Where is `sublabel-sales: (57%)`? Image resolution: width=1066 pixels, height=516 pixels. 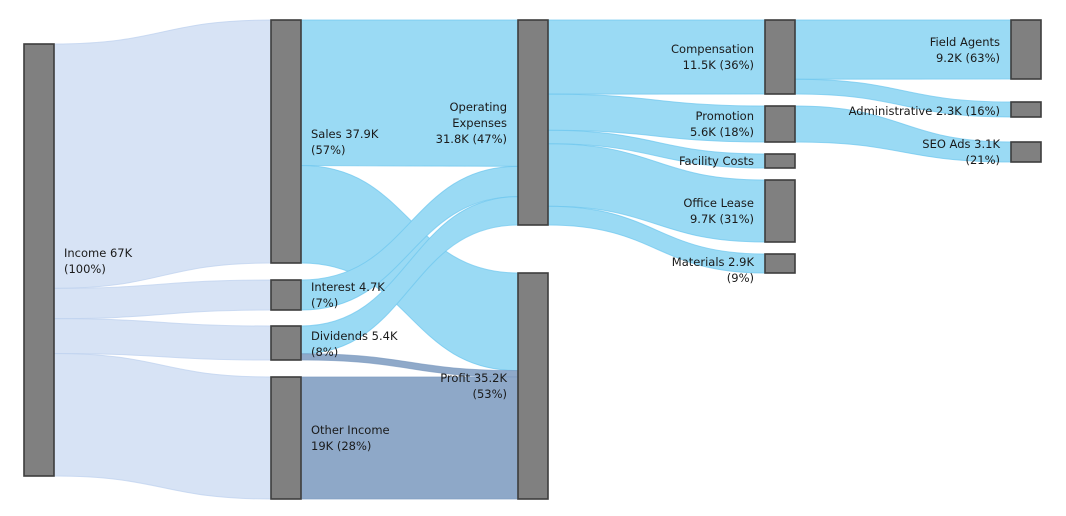 sublabel-sales: (57%) is located at coordinates (328, 150).